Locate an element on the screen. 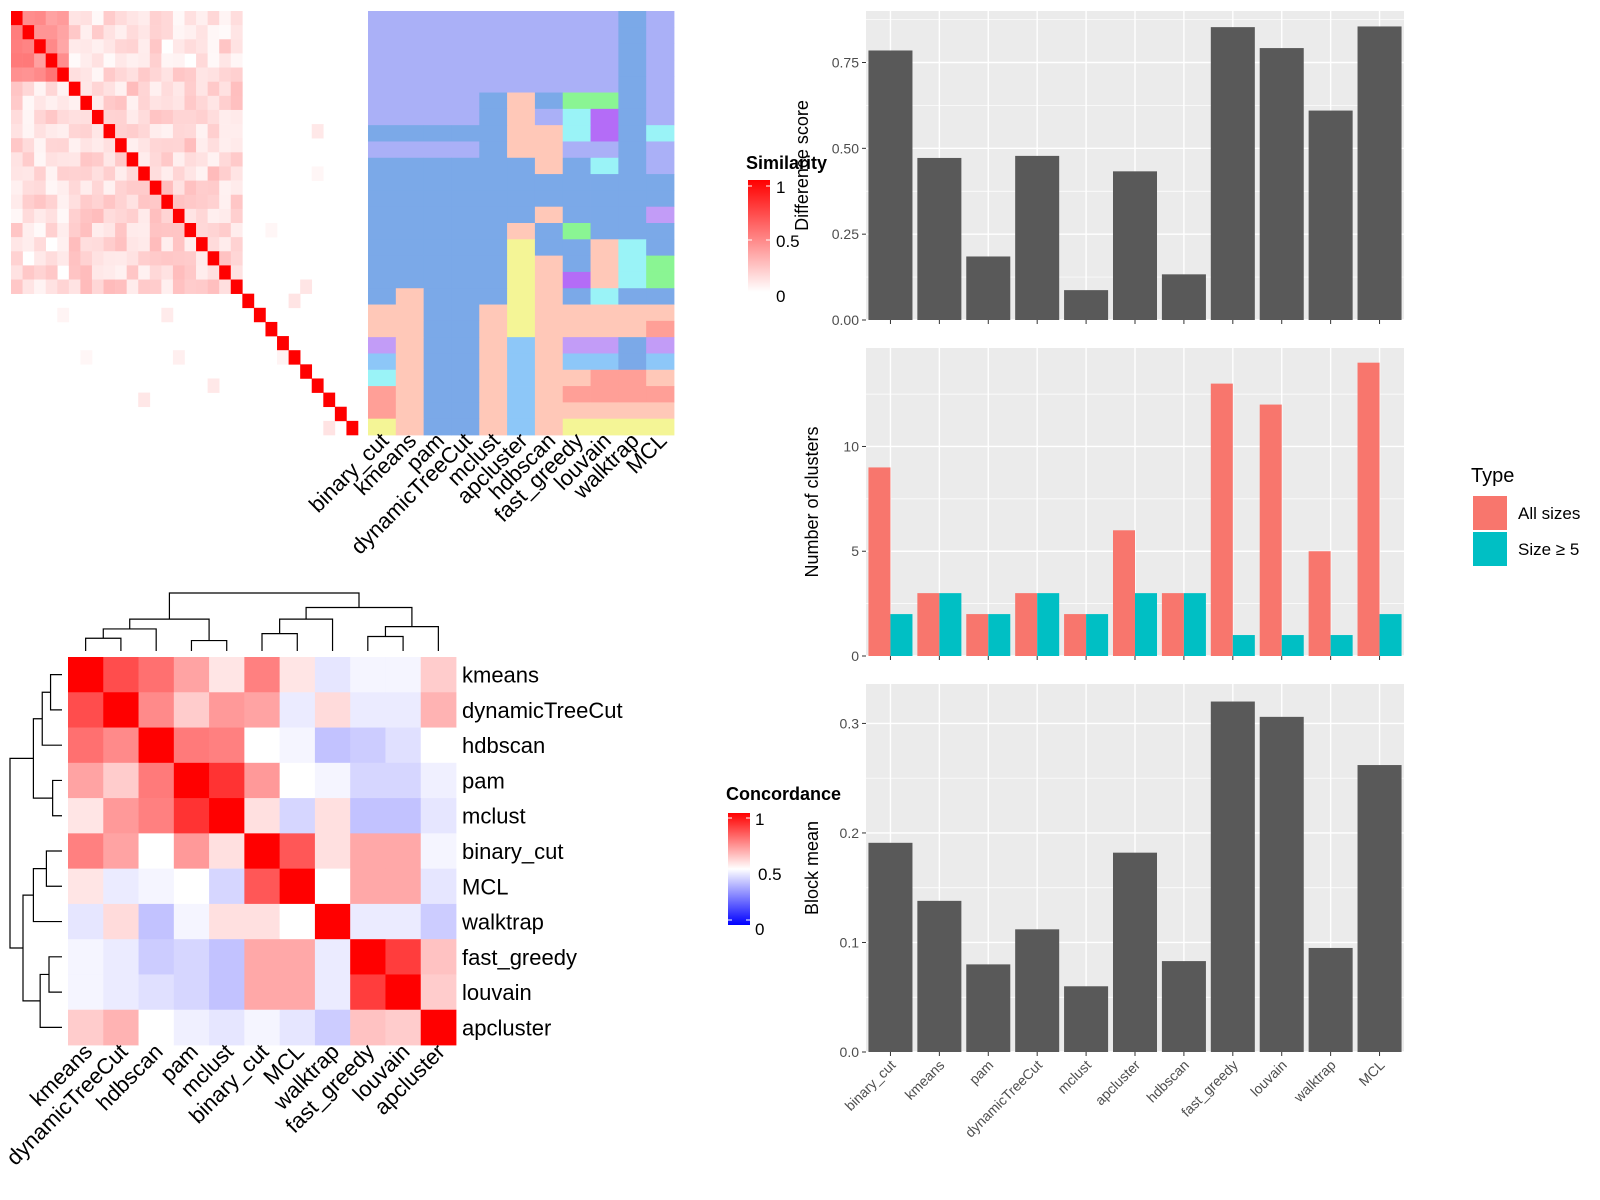  bar-size-ge5 is located at coordinates (1146, 624).